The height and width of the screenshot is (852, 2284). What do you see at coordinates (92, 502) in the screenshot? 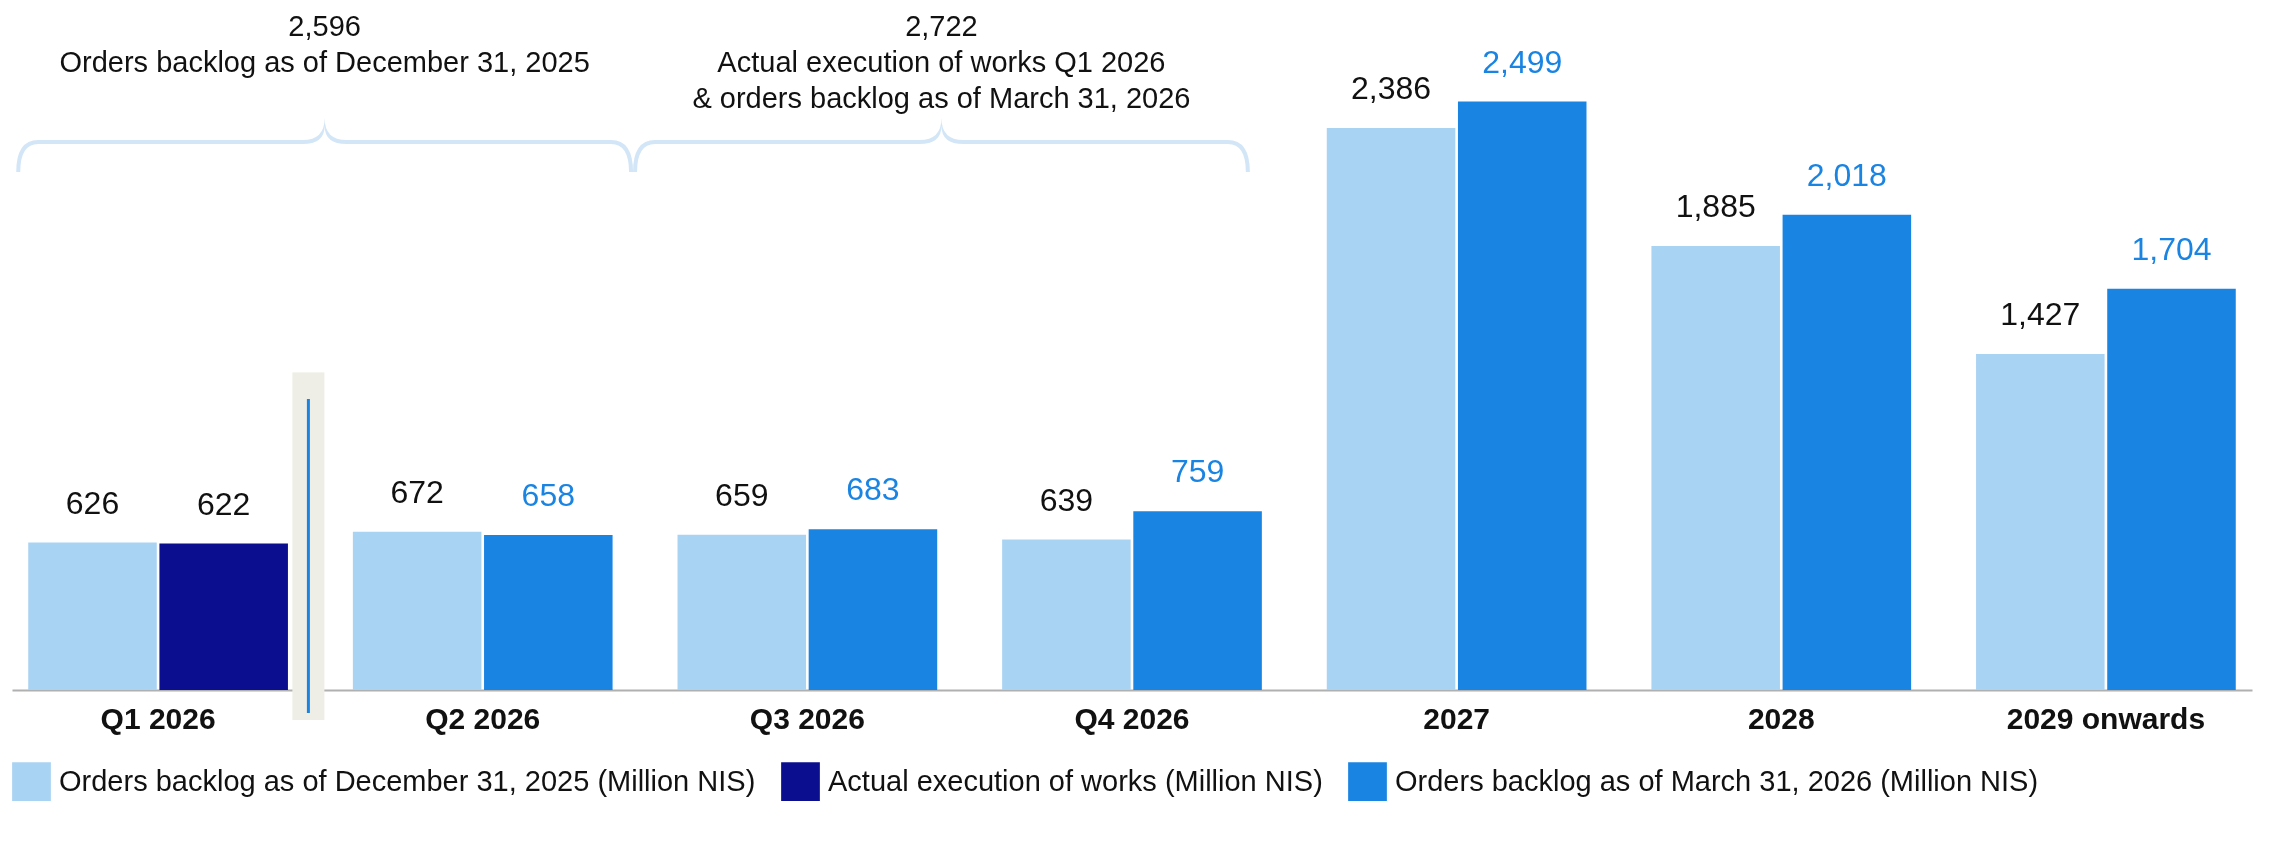
I see `data-label: 626` at bounding box center [92, 502].